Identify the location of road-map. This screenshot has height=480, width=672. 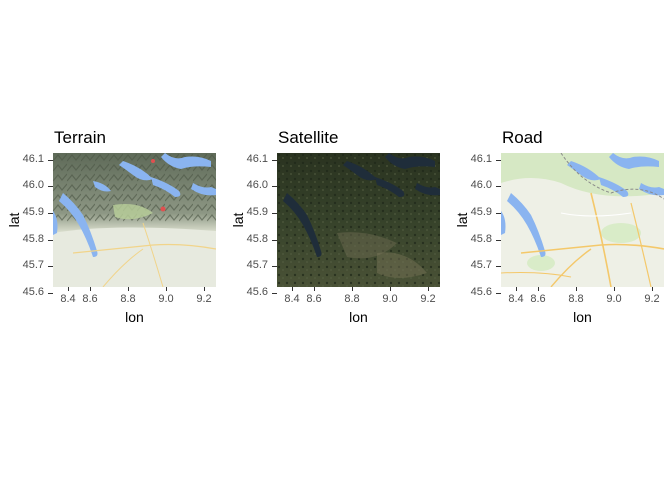
(582, 220).